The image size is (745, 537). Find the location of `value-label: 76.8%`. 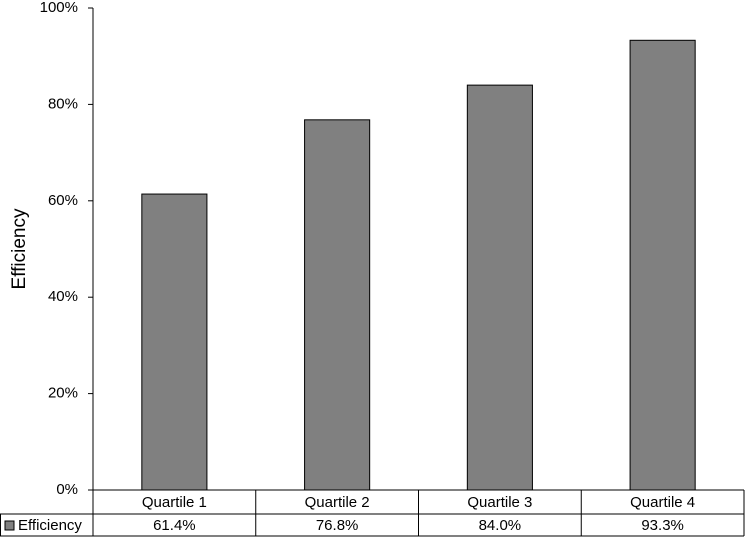

value-label: 76.8% is located at coordinates (337, 525).